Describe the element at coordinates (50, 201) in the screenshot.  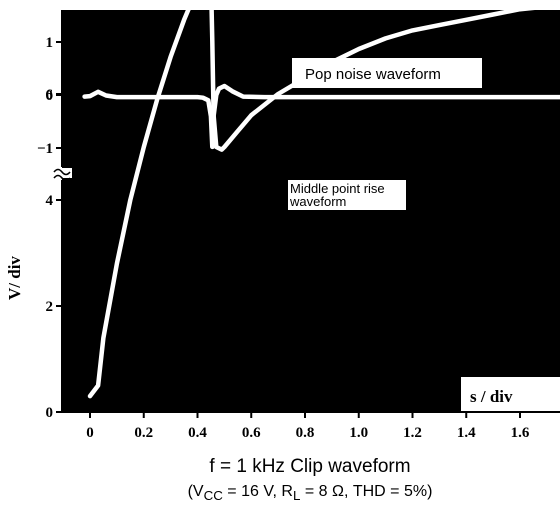
I see `y-tick-label-bottom-4: 4` at that location.